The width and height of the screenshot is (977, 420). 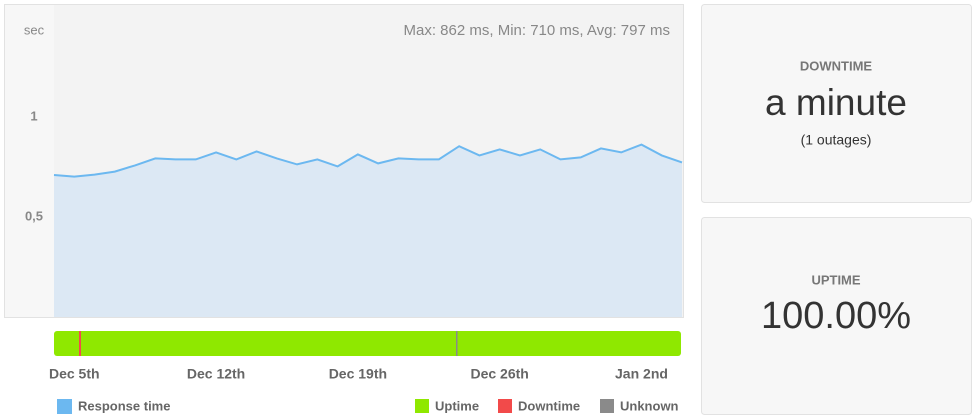 What do you see at coordinates (33, 115) in the screenshot?
I see `y-tick-label: 1` at bounding box center [33, 115].